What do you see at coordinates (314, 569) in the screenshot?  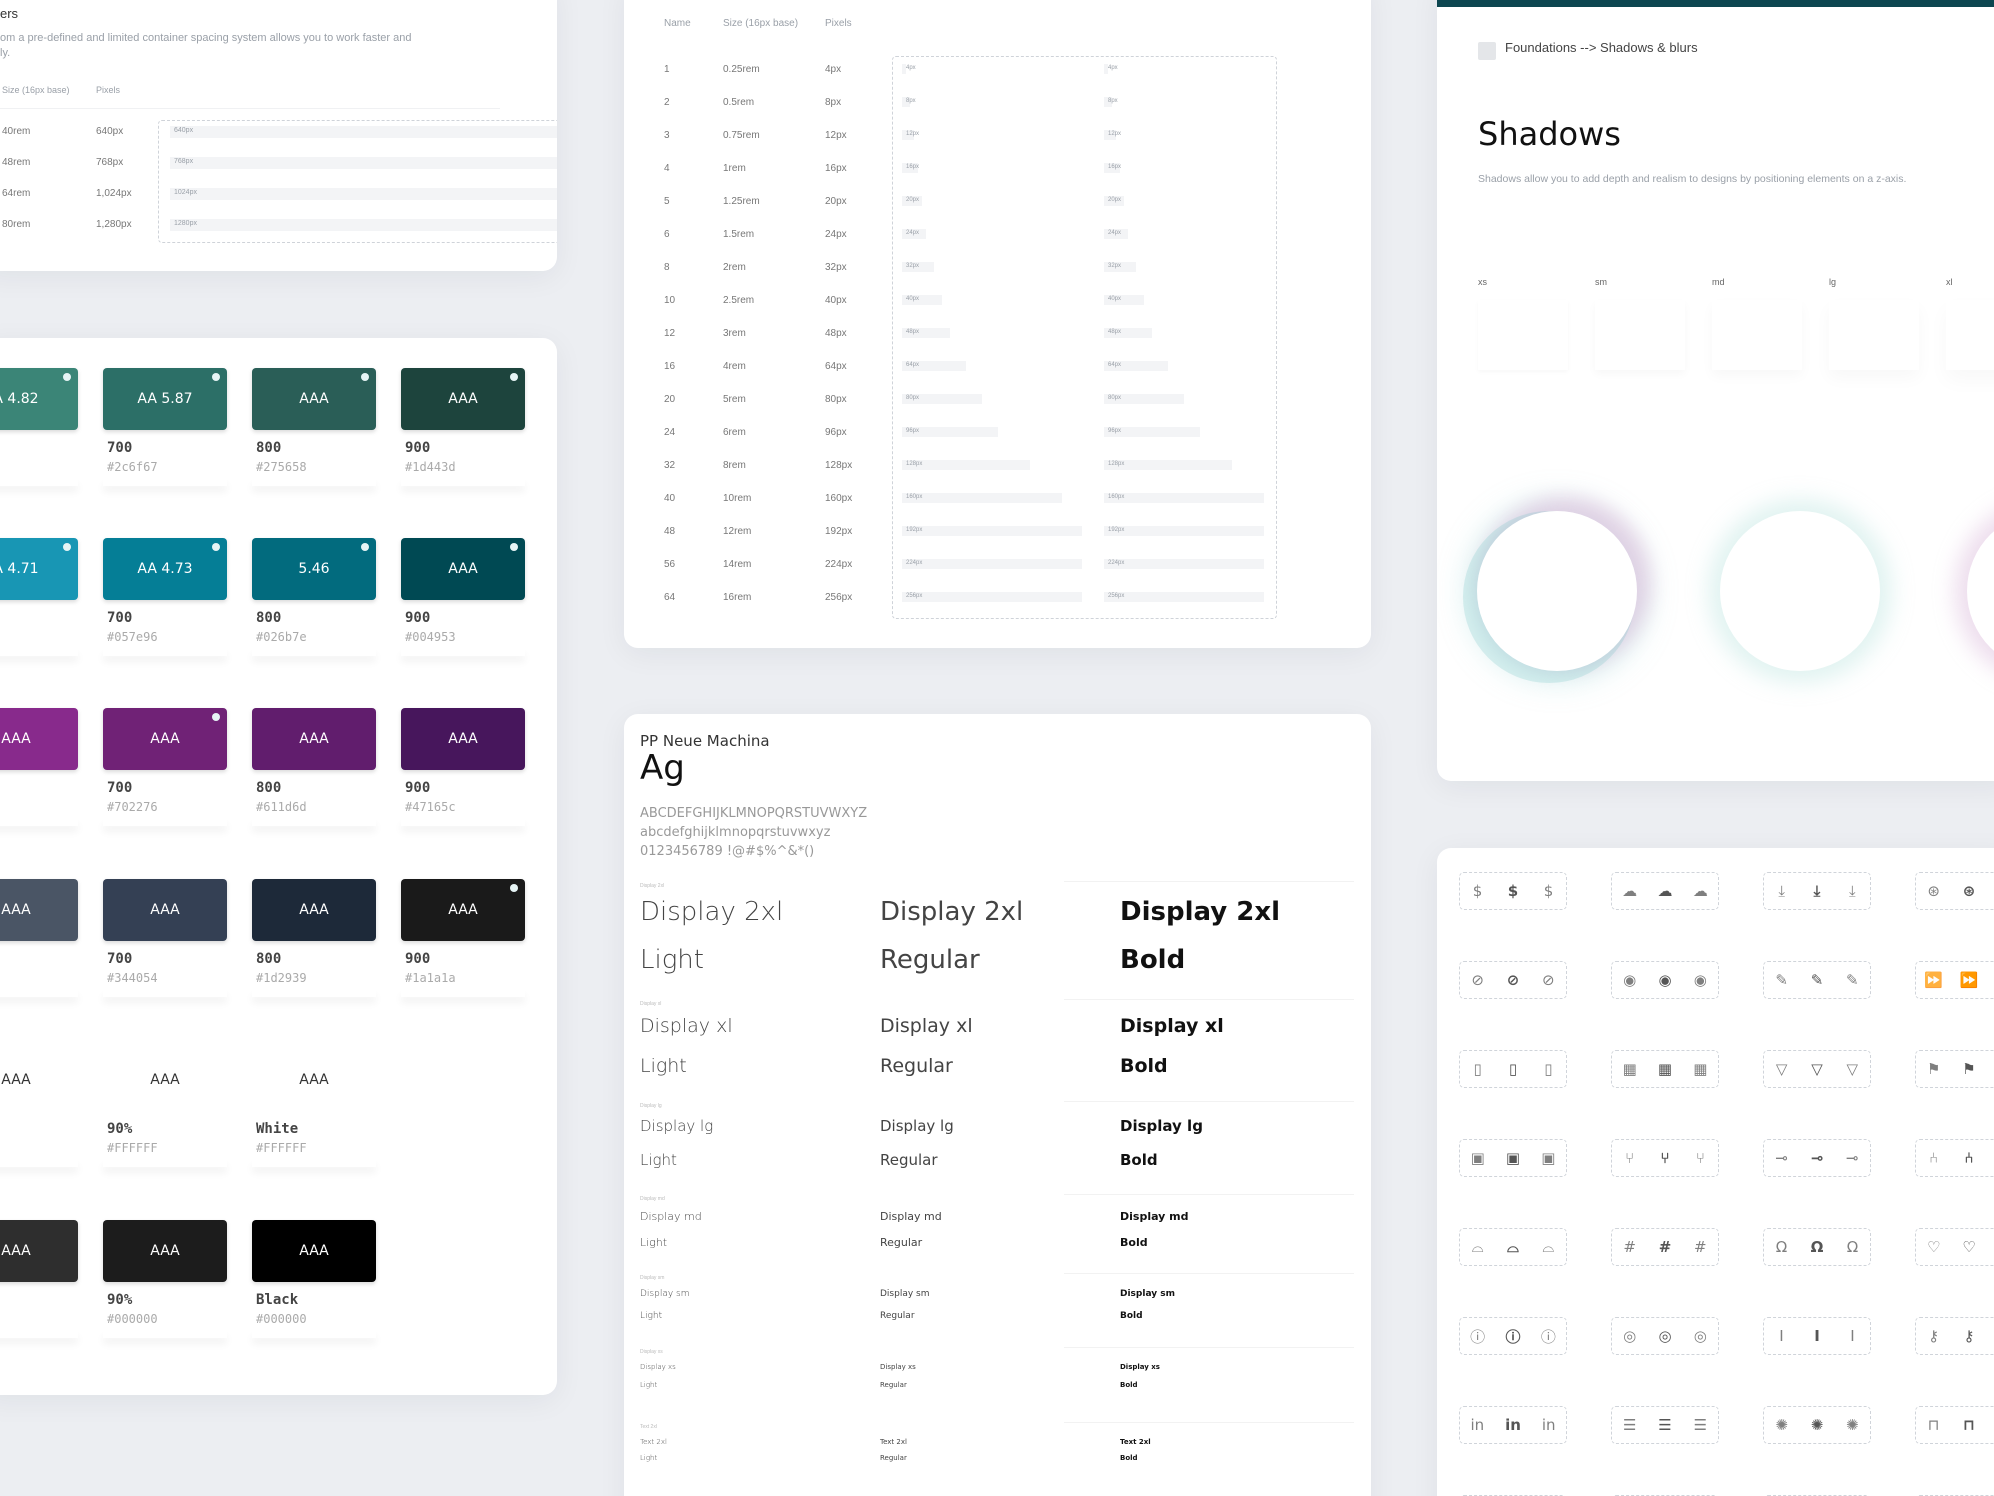 I see `color-swatch: 5.46` at bounding box center [314, 569].